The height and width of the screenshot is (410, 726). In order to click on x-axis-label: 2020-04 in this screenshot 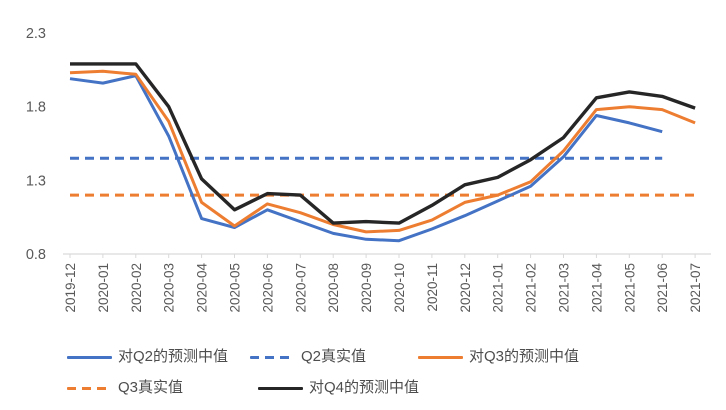, I will do `click(202, 288)`.